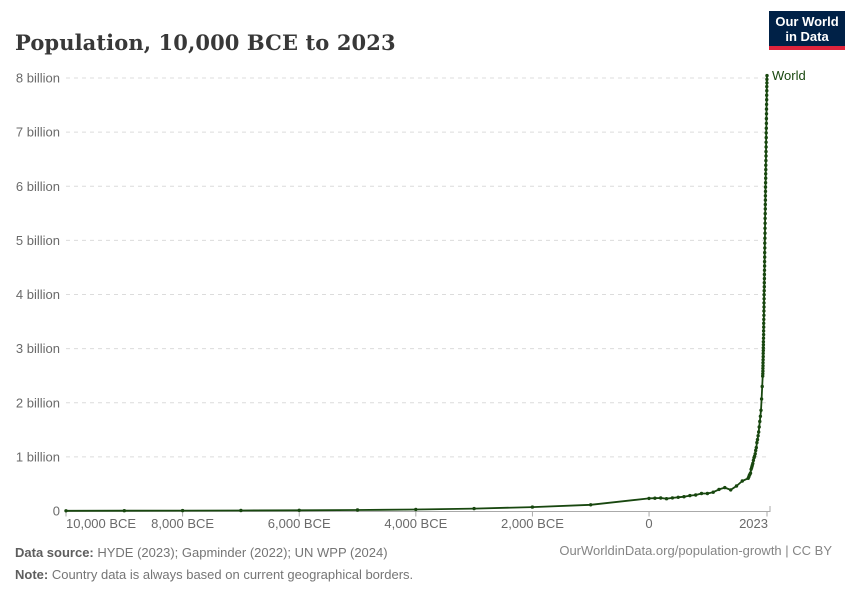  What do you see at coordinates (38, 402) in the screenshot?
I see `y-tick-label: 2 billion` at bounding box center [38, 402].